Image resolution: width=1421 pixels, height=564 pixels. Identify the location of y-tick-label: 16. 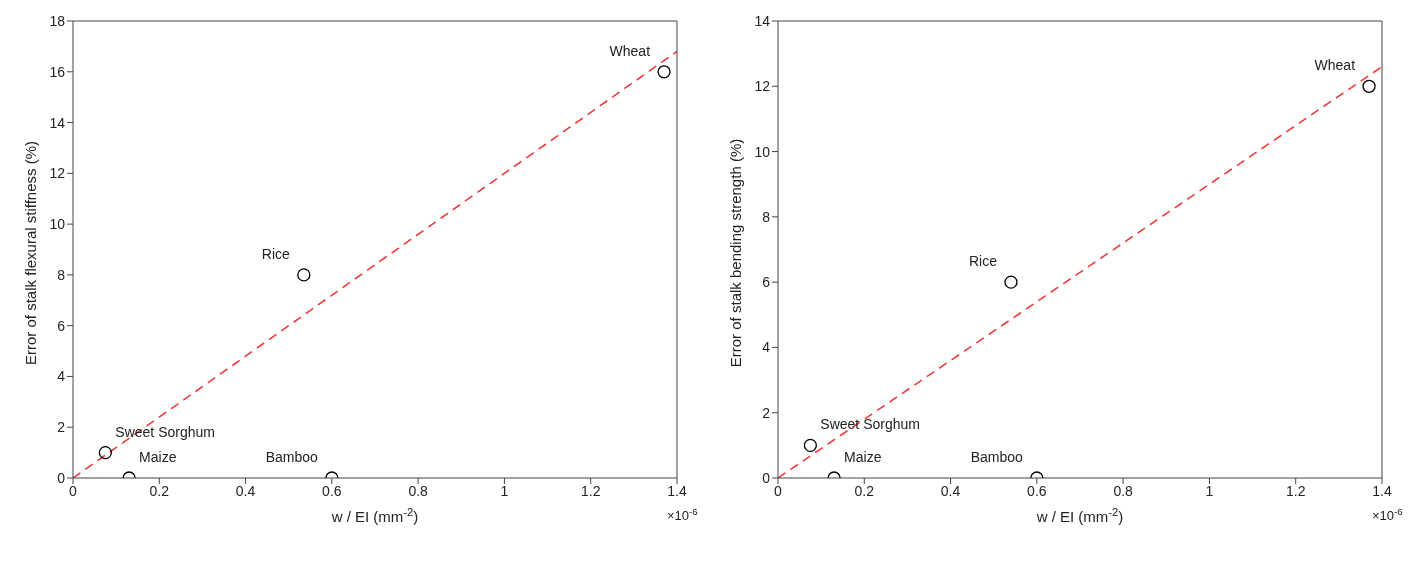
(57, 71).